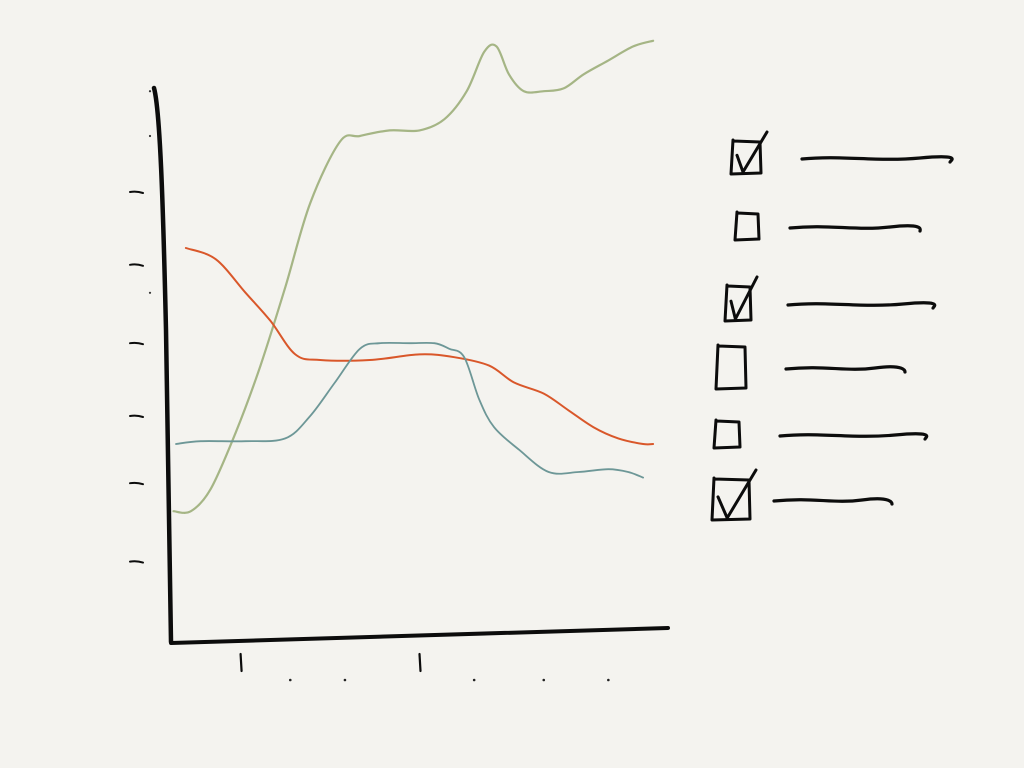  Describe the element at coordinates (419, 635) in the screenshot. I see `x-axis` at that location.